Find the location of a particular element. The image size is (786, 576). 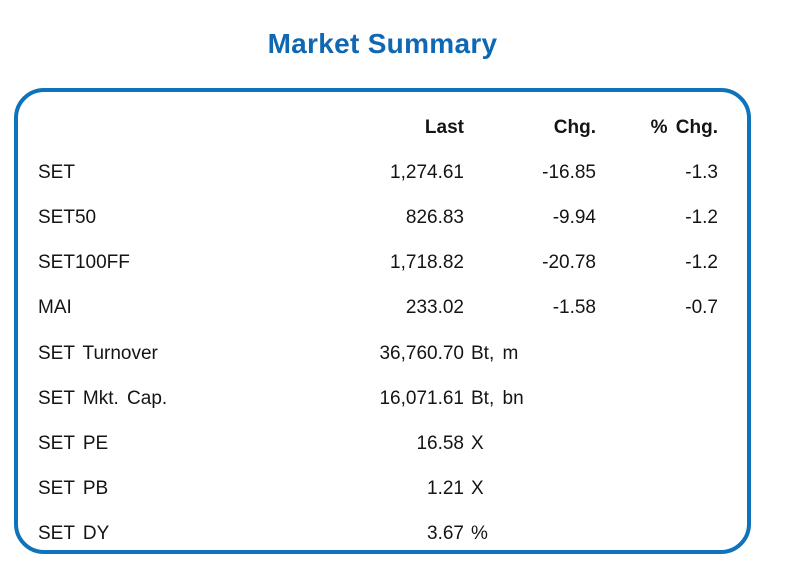

table-row-set100ff: SET100FF 1,718.82 -20.78 -1.2 is located at coordinates (378, 263).